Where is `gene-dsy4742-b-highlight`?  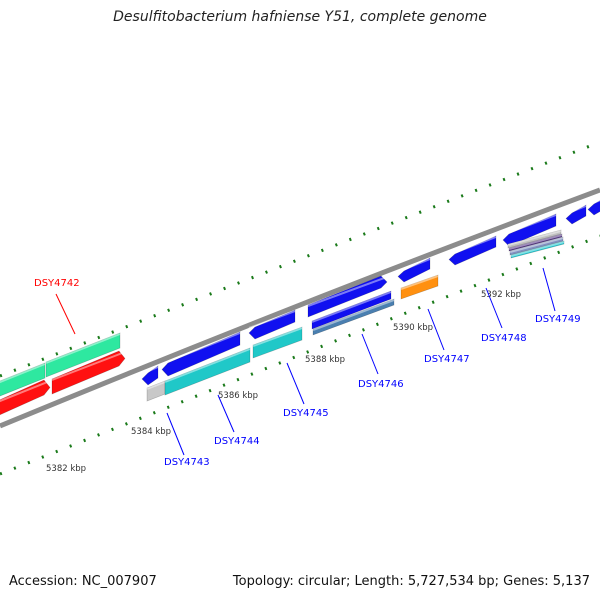
gene-dsy4742-b-highlight is located at coordinates (83, 348).